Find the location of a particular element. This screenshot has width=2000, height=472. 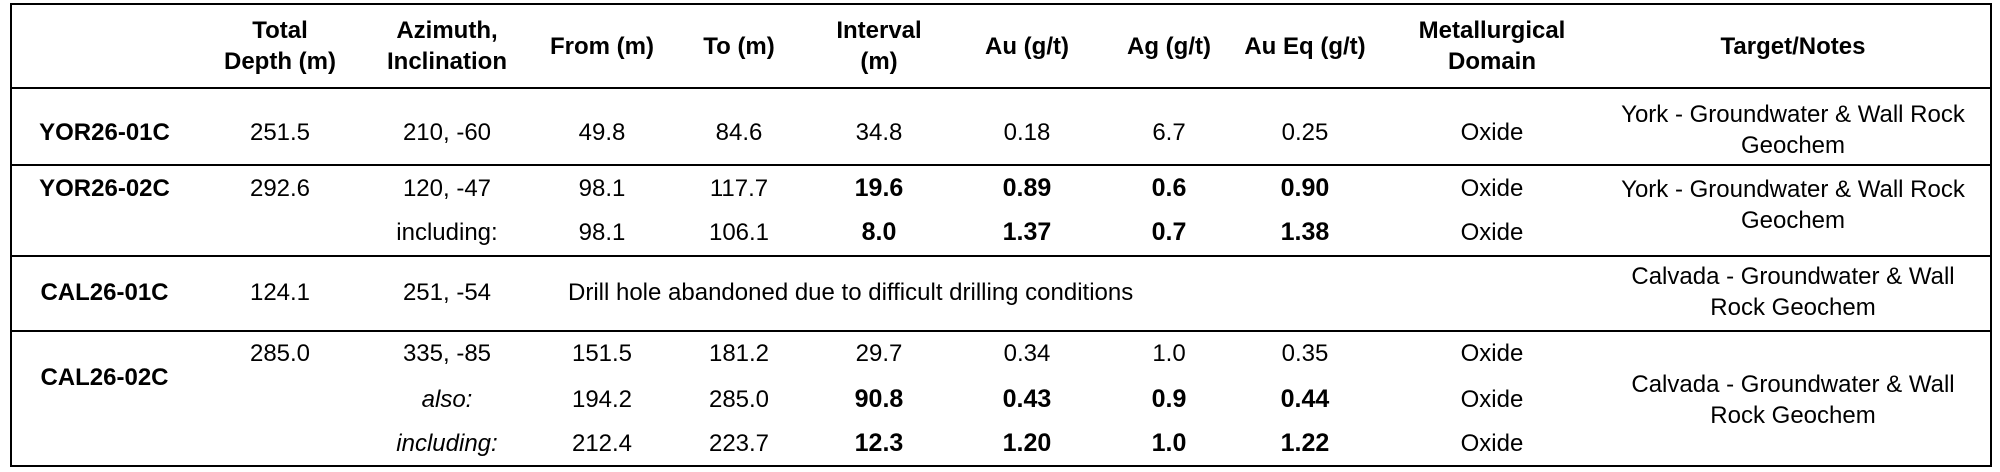

au-gt: 0.34 is located at coordinates (1027, 353).